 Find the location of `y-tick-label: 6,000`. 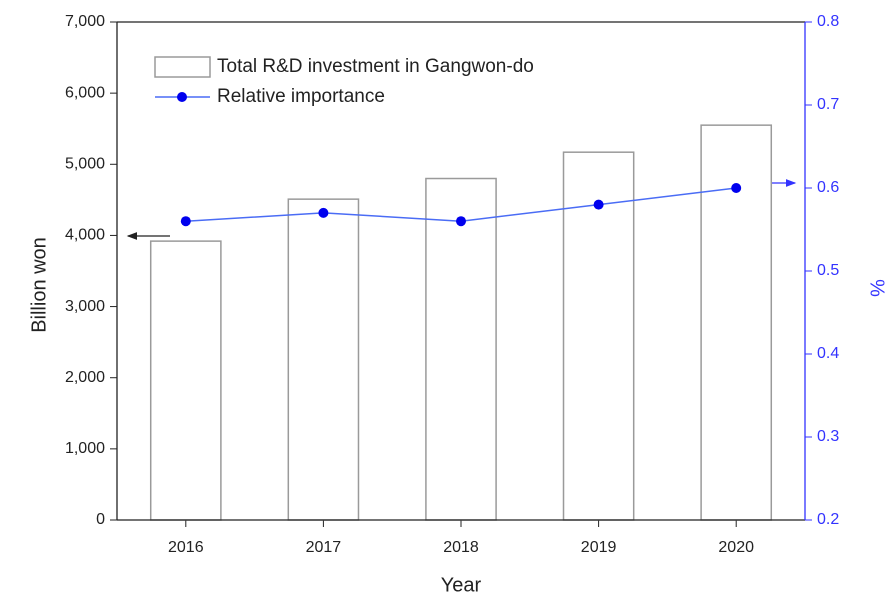

y-tick-label: 6,000 is located at coordinates (85, 92).